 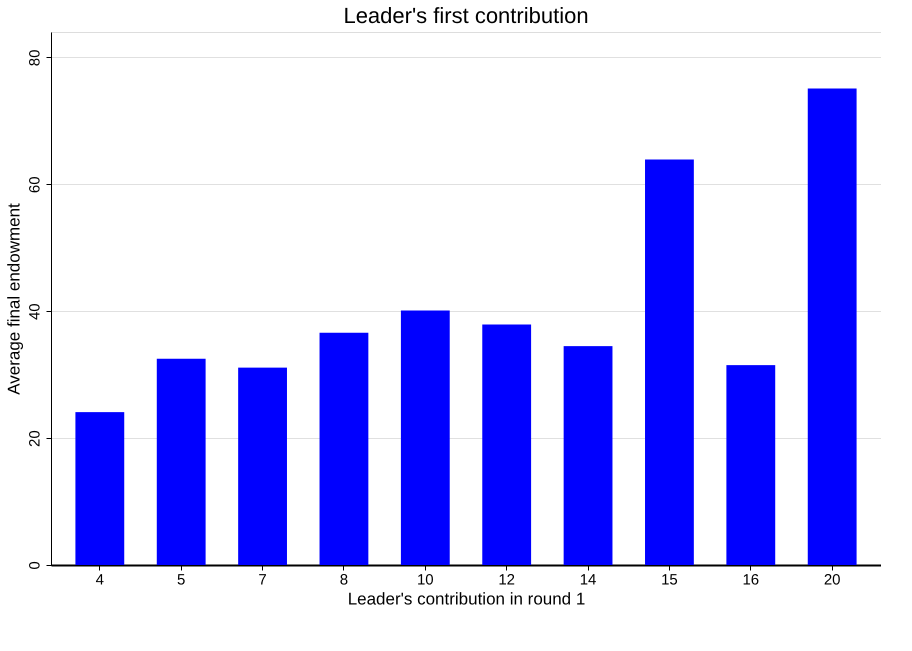 What do you see at coordinates (344, 580) in the screenshot?
I see `x-tick-label: 8` at bounding box center [344, 580].